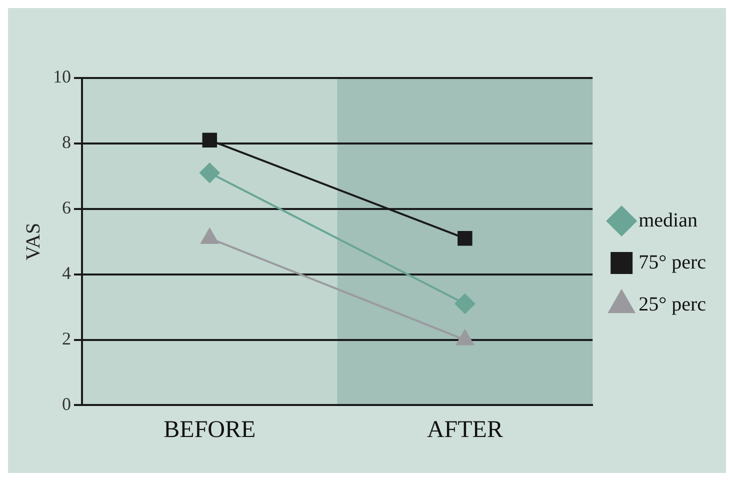  What do you see at coordinates (66, 338) in the screenshot?
I see `y-tick-label: 2` at bounding box center [66, 338].